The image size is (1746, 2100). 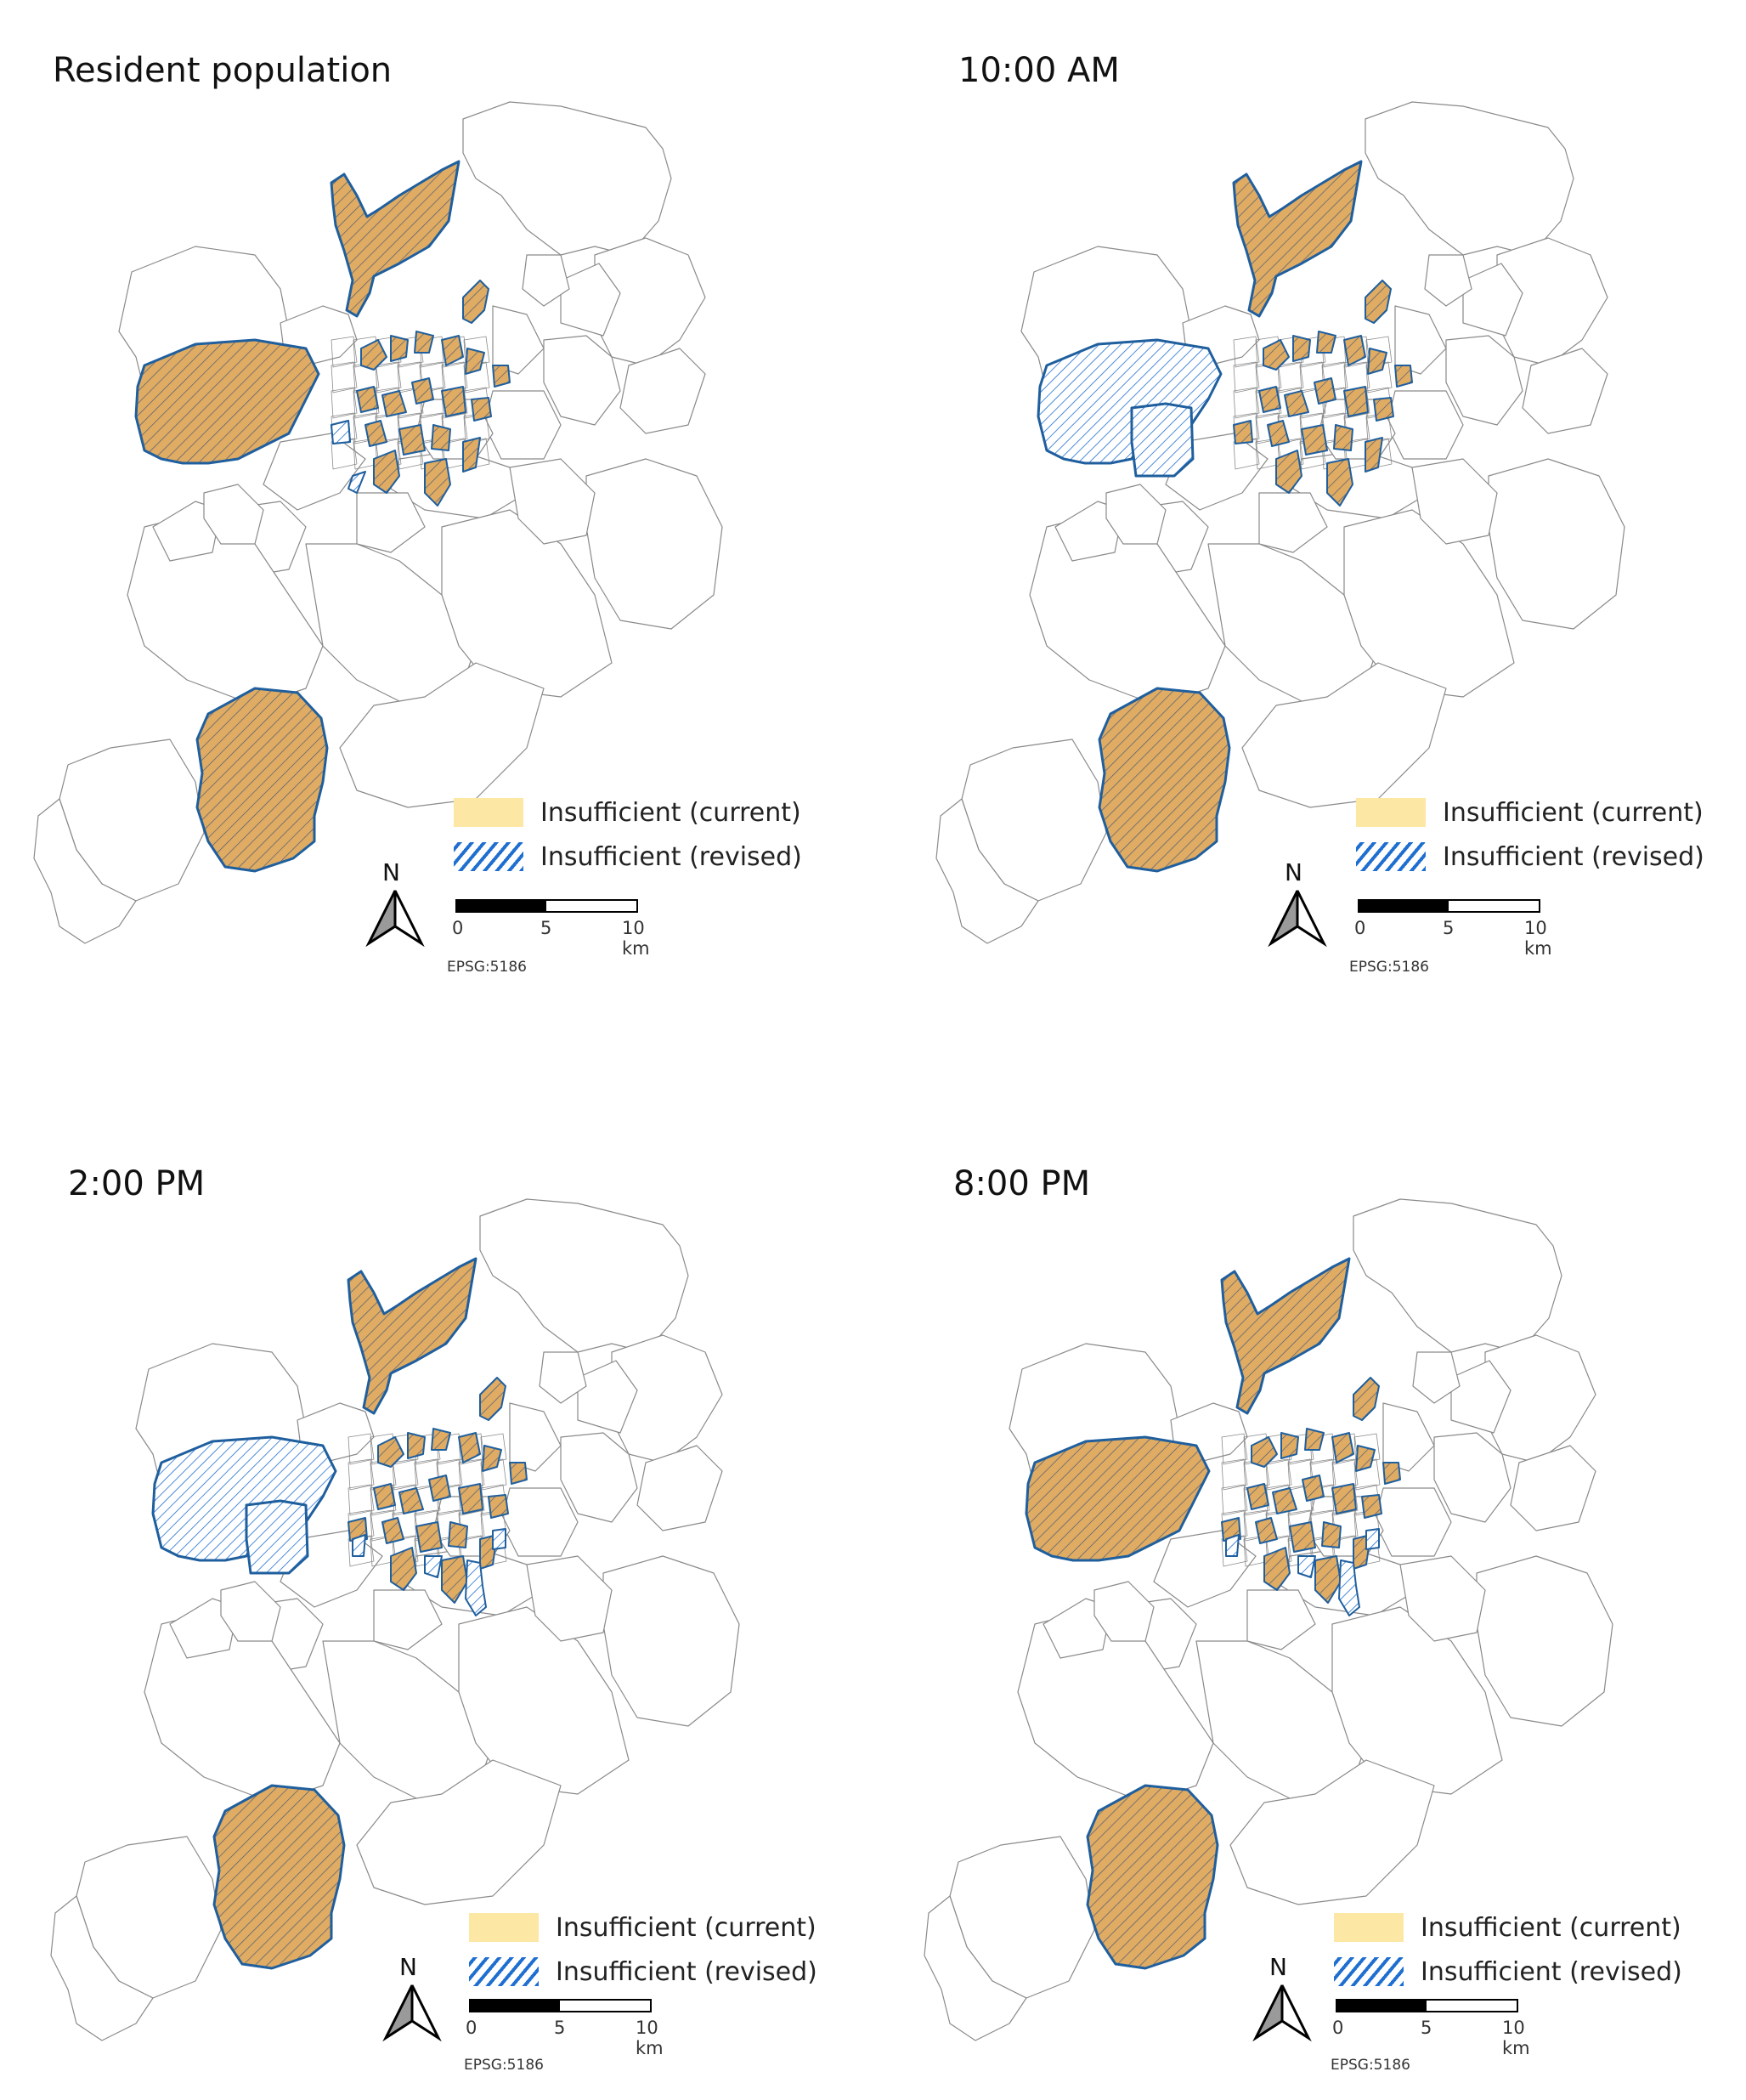 What do you see at coordinates (1338, 2028) in the screenshot?
I see `scale-tick-0: 0` at bounding box center [1338, 2028].